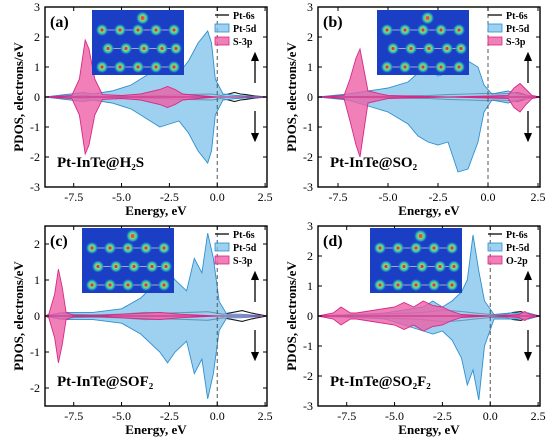 This screenshot has width=550, height=441. Describe the element at coordinates (374, 163) in the screenshot. I see `system-label: Pt-InTe@SO₂` at that location.